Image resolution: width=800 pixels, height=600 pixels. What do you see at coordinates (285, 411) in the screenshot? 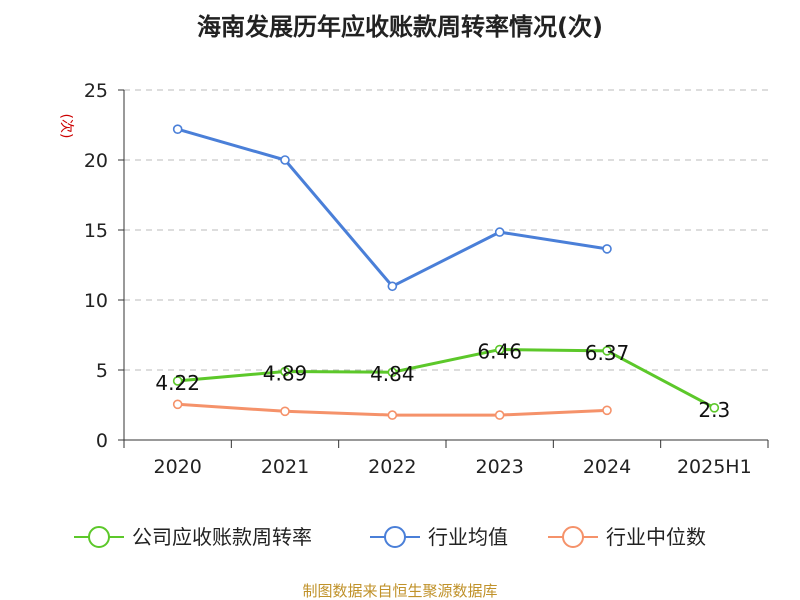
I see `point-2-2021` at bounding box center [285, 411].